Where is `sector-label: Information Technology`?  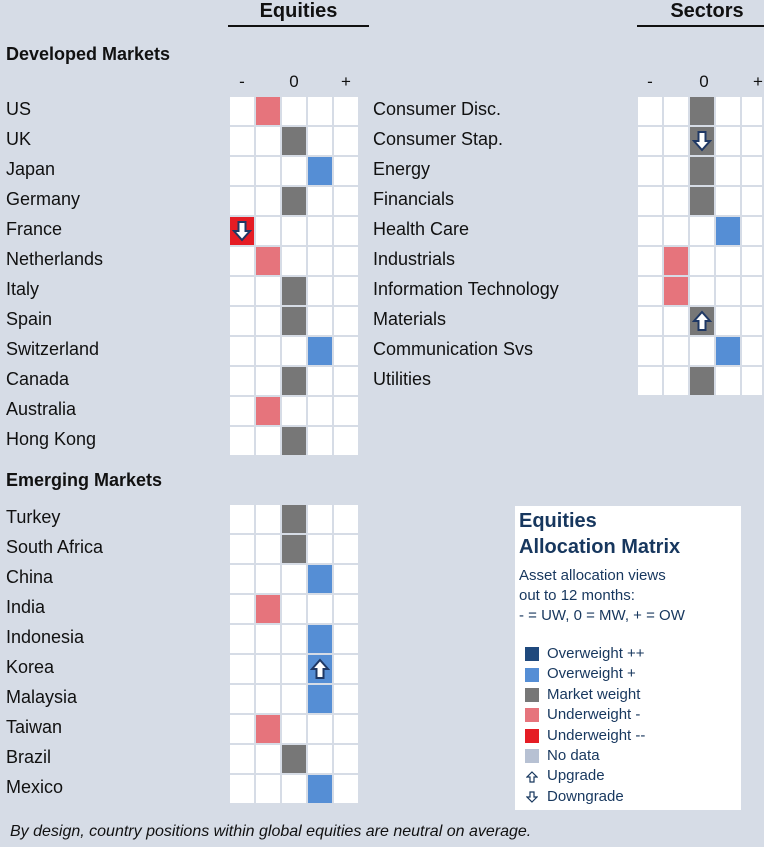
sector-label: Information Technology is located at coordinates (466, 289).